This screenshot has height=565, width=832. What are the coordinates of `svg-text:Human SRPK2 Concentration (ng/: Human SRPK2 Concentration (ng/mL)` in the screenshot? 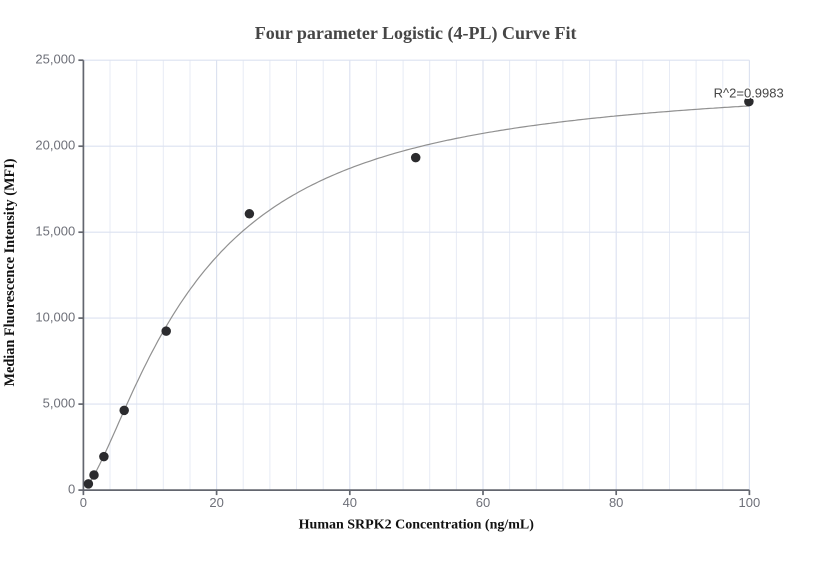 It's located at (417, 525).